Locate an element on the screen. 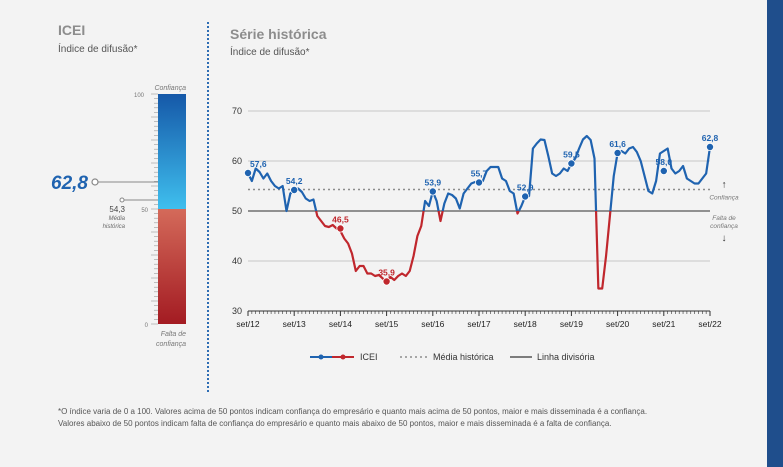  y-tick-label: 60 is located at coordinates (237, 161).